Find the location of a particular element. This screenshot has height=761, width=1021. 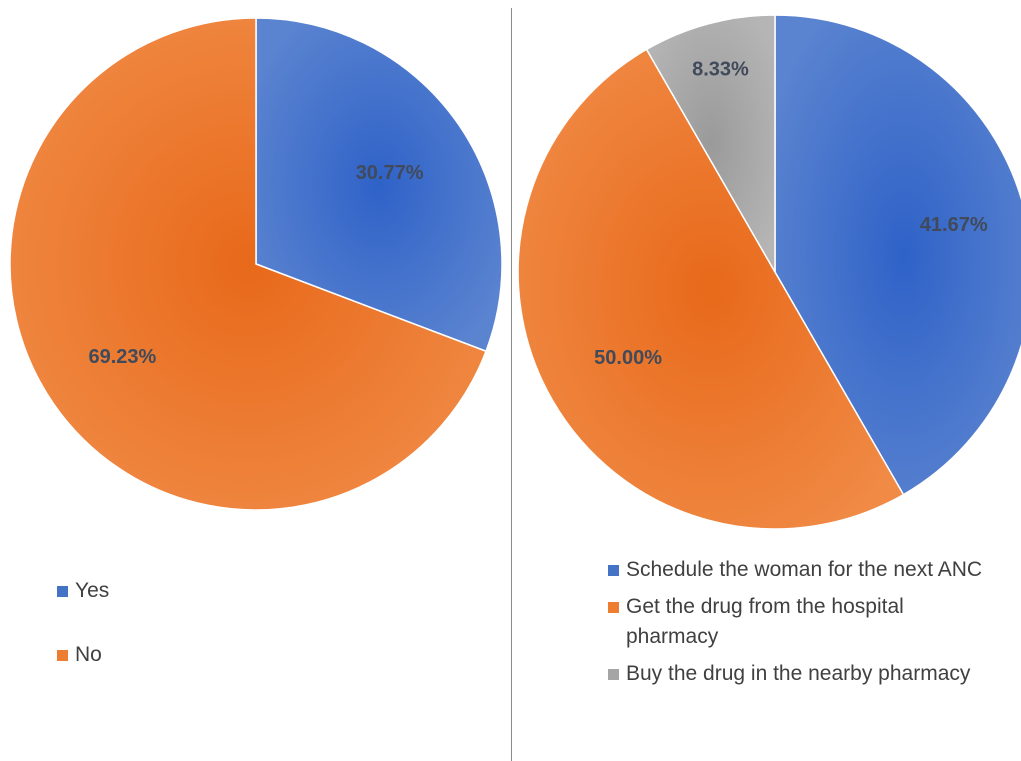

data-label-get-the-drug-from-the-hospital-pharmacy: 50.00% is located at coordinates (628, 358).